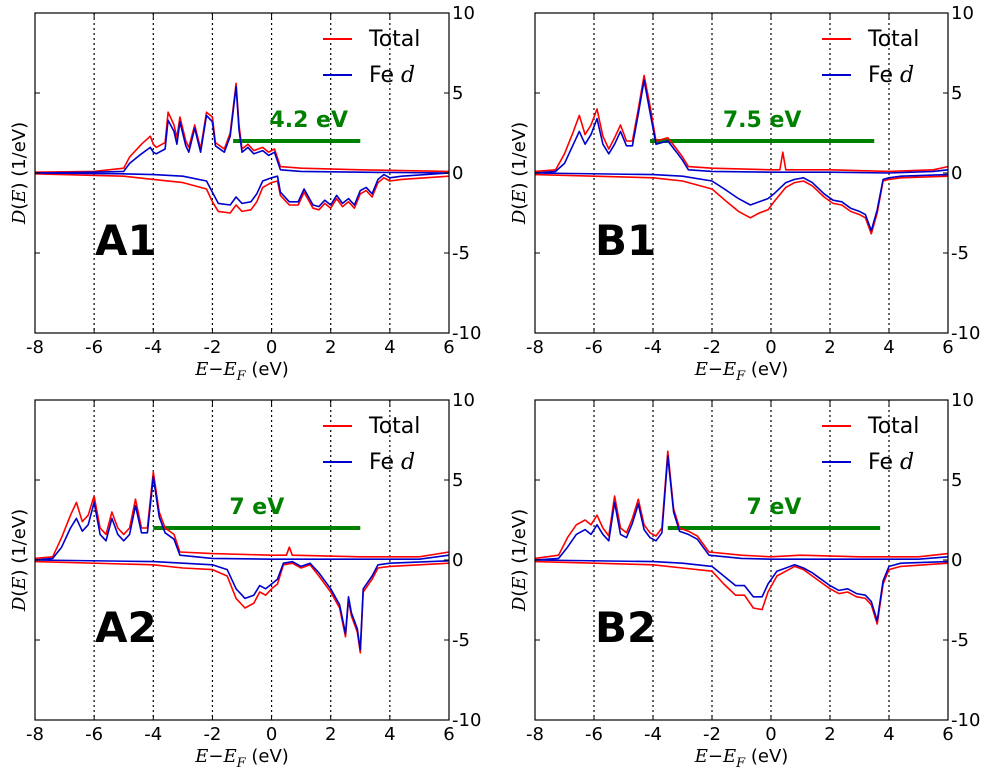 This screenshot has height=770, width=988. What do you see at coordinates (126, 240) in the screenshot?
I see `panel-label: A1` at bounding box center [126, 240].